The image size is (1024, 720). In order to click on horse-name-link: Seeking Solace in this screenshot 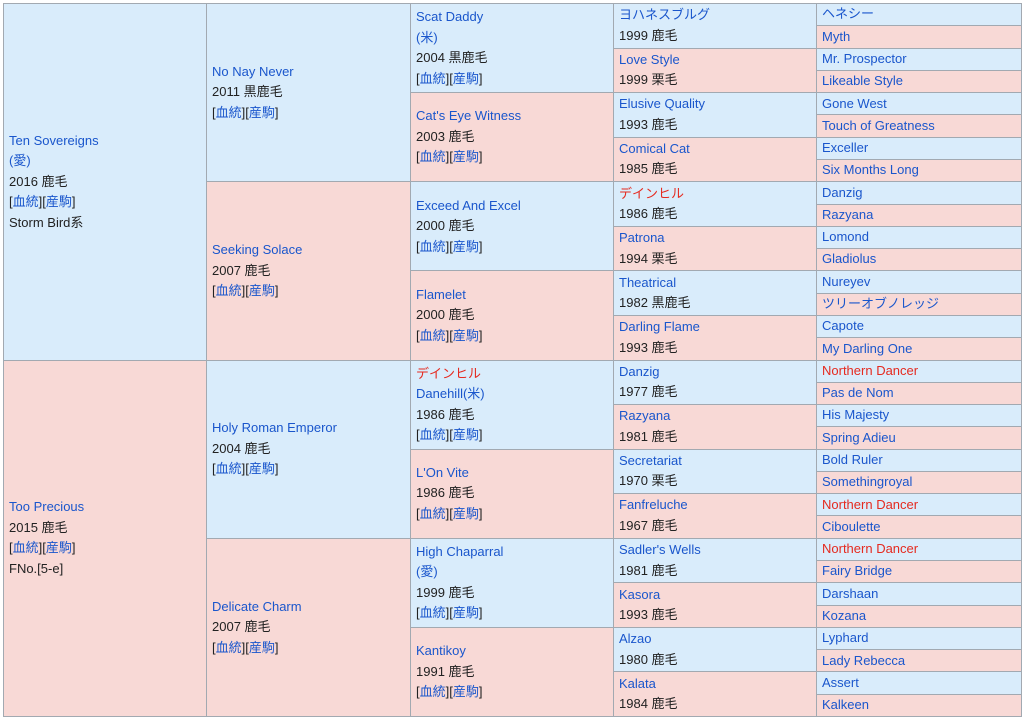, I will do `click(257, 250)`.